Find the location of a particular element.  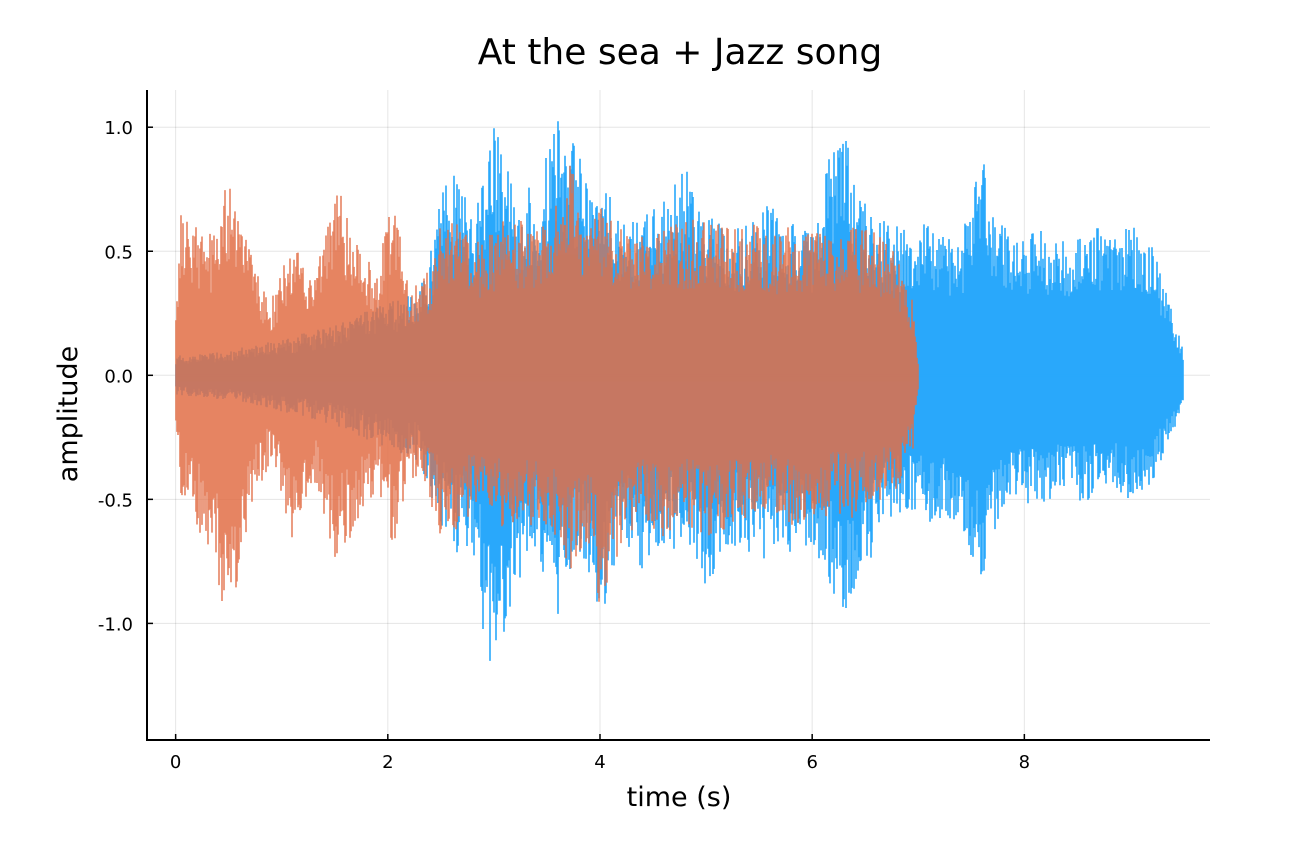

x-tick-label: 2 is located at coordinates (387, 762).